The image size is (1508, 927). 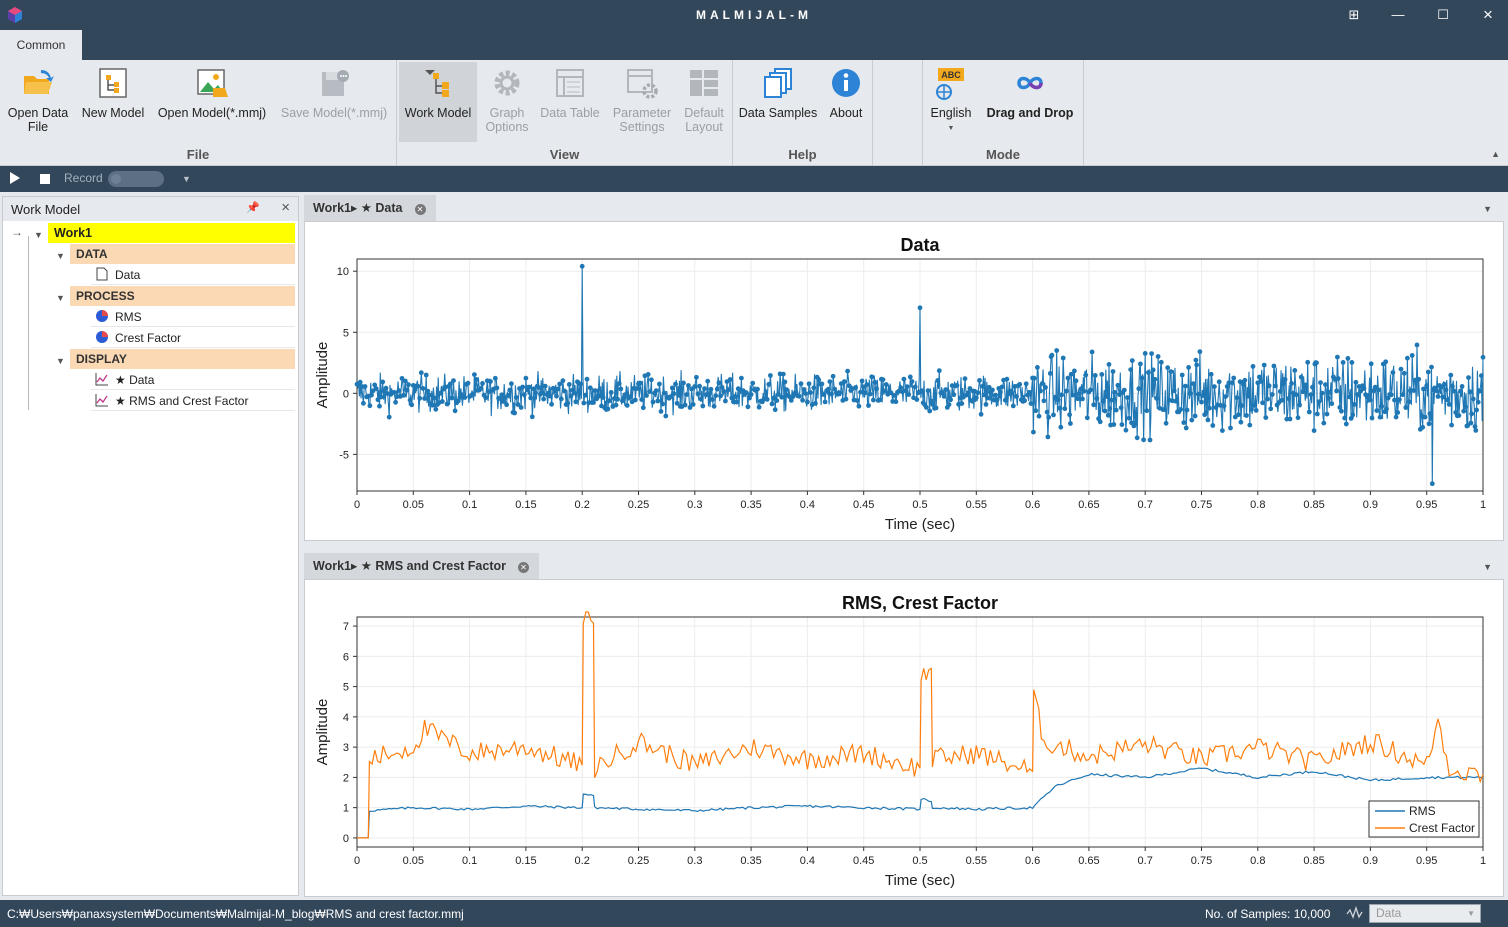 What do you see at coordinates (15, 178) in the screenshot?
I see `play-icon` at bounding box center [15, 178].